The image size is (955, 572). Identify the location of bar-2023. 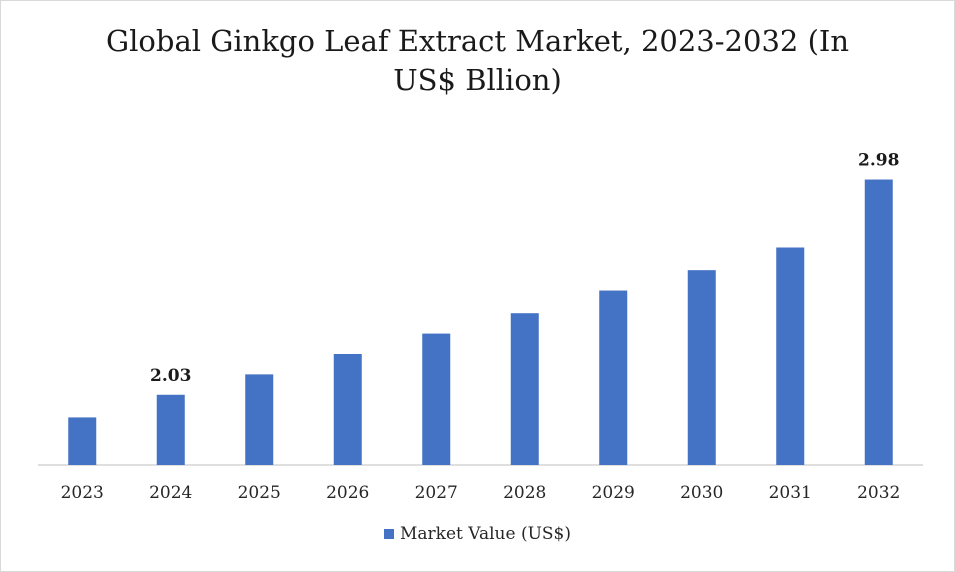
(82, 441).